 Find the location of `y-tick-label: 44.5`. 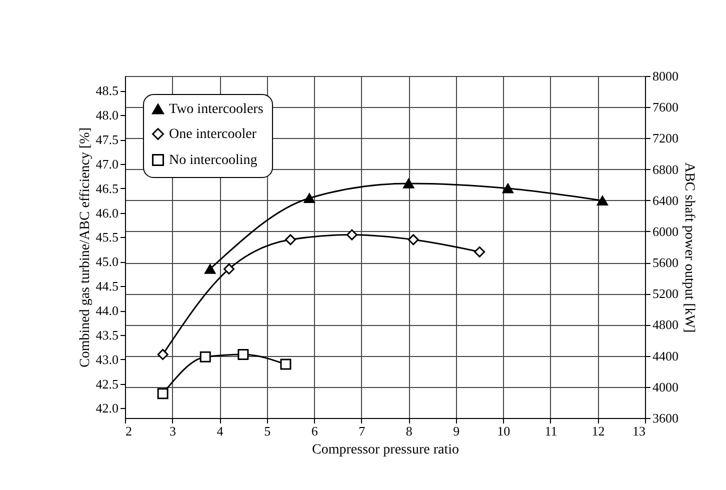

y-tick-label: 44.5 is located at coordinates (107, 286).